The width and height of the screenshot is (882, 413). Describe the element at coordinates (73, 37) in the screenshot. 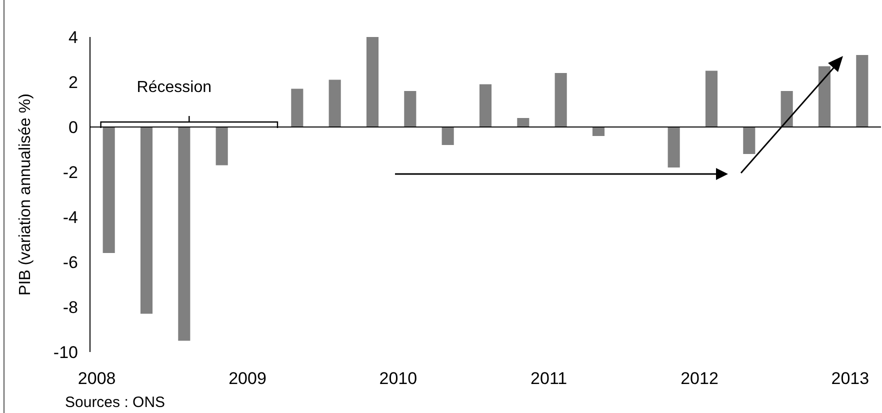

I see `y-tick-label: 4` at that location.